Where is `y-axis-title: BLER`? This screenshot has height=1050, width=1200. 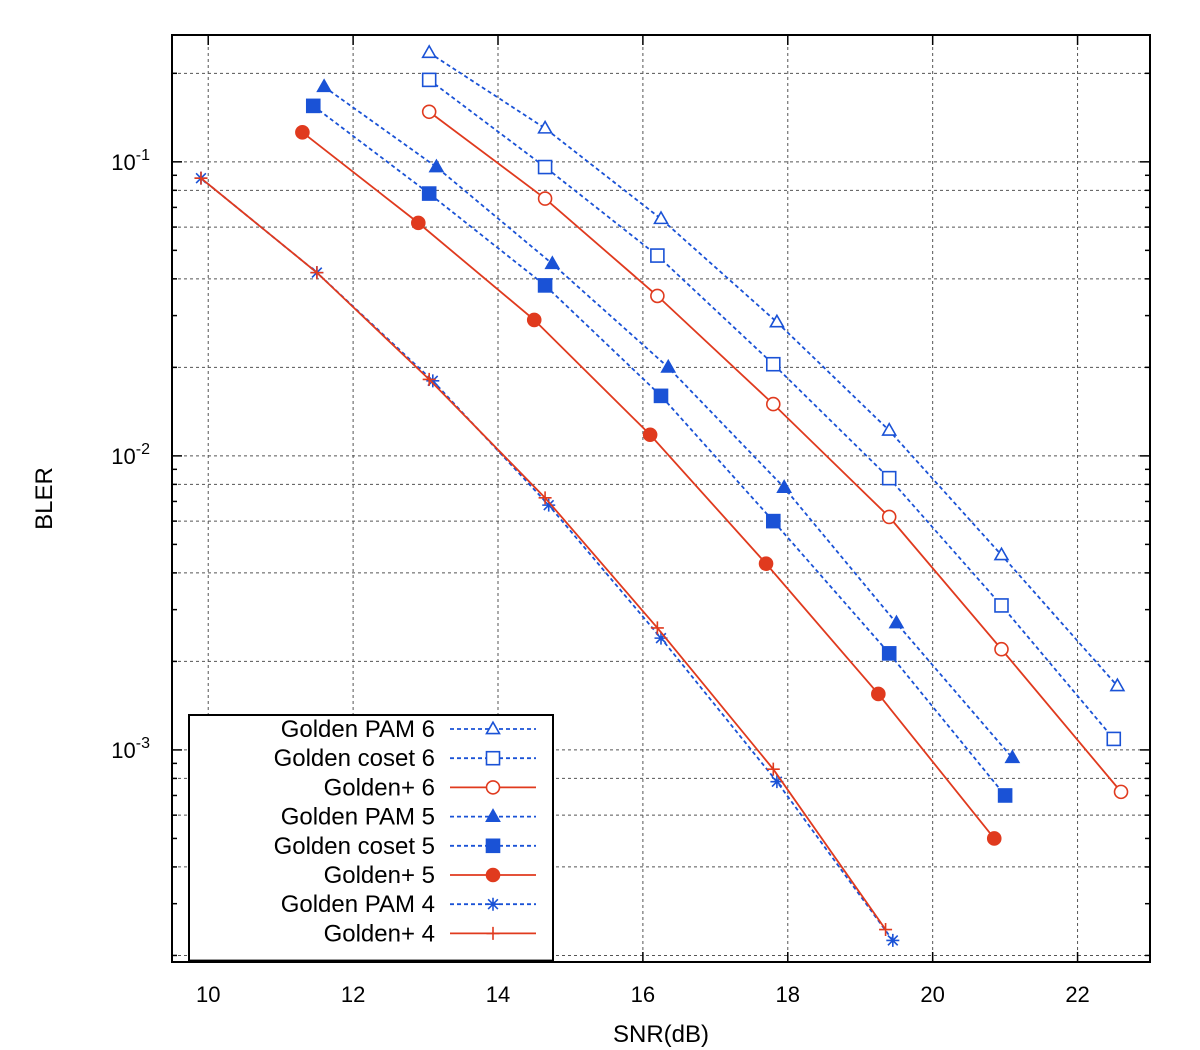
y-axis-title: BLER is located at coordinates (44, 498).